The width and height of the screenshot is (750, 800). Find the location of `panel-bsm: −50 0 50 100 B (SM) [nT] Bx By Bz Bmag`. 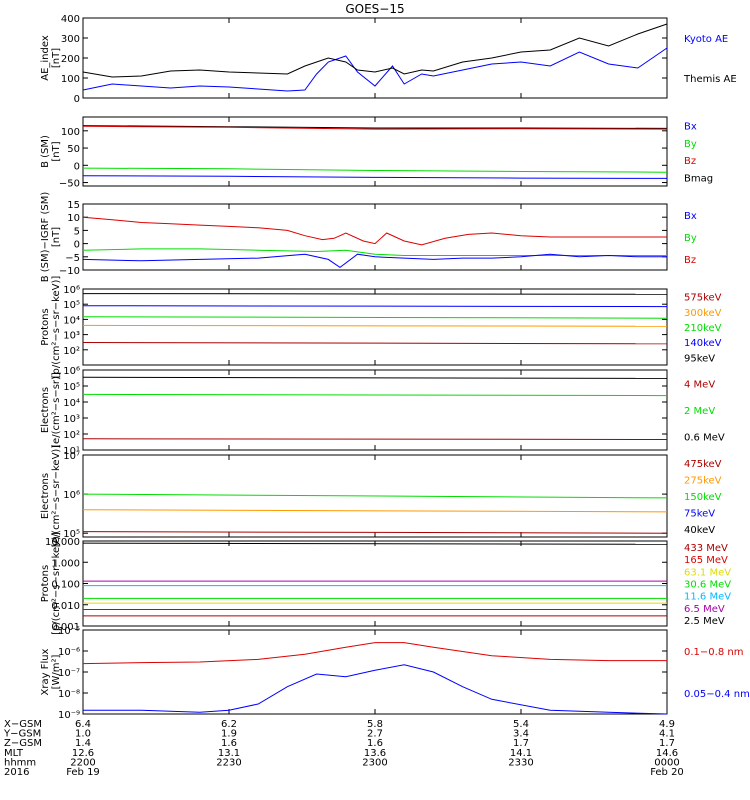

panel-bsm: −50 0 50 100 B (SM) [nT] Bx By Bz Bmag is located at coordinates (376, 153).